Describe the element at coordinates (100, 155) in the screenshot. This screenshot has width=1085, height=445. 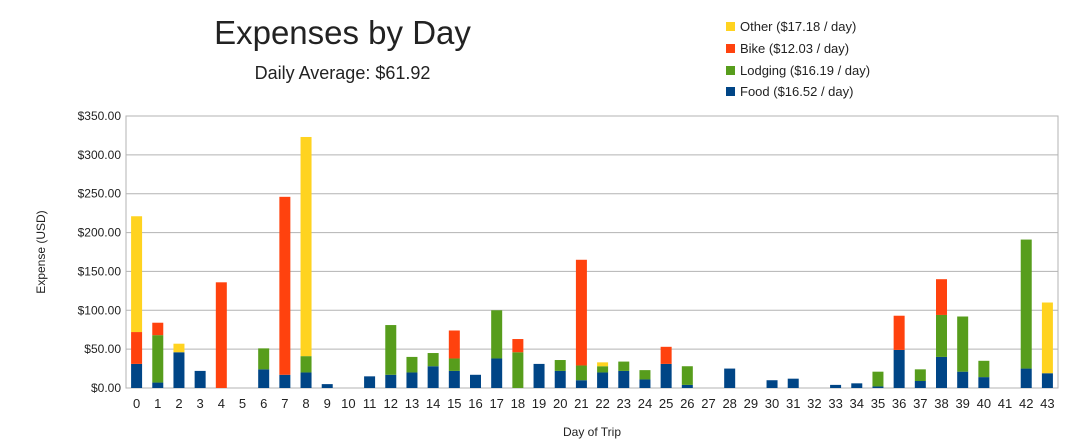
I see `y-tick-label: $300.00` at that location.